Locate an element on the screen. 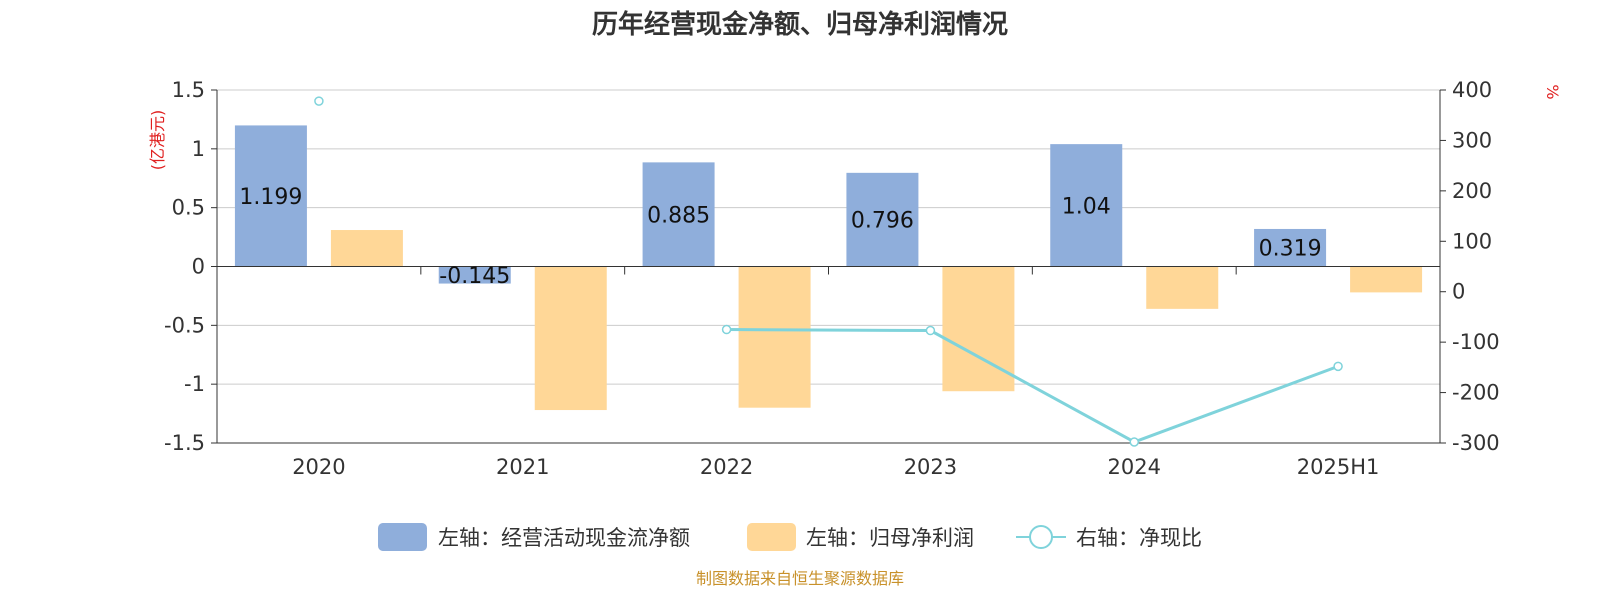  legend: 左轴：经营活动现金流净额 左轴：归母净利润 右轴：净现比 is located at coordinates (790, 537).